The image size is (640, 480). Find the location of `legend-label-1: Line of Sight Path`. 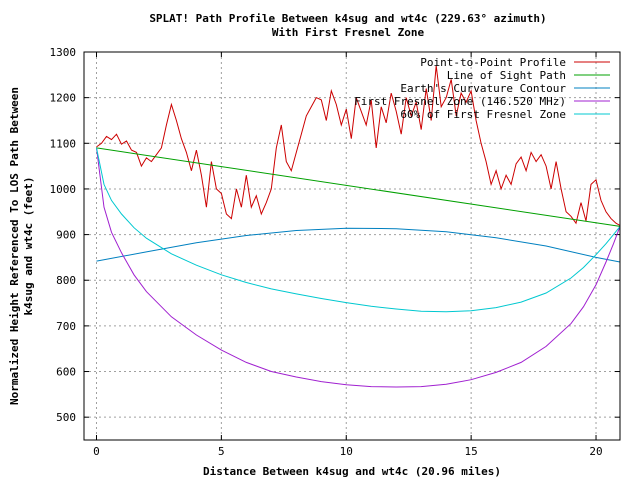

legend-label-1: Line of Sight Path is located at coordinates (506, 75).